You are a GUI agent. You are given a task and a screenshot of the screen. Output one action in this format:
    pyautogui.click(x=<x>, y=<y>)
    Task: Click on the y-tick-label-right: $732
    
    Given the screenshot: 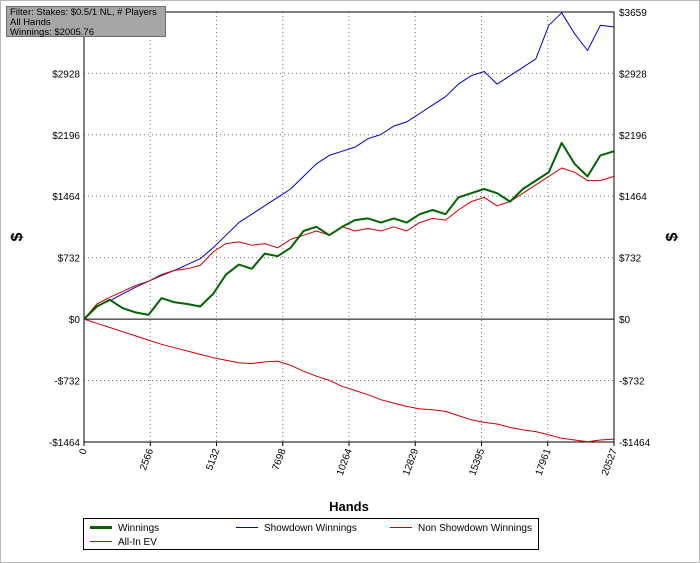 What is the action you would take?
    pyautogui.click(x=630, y=259)
    